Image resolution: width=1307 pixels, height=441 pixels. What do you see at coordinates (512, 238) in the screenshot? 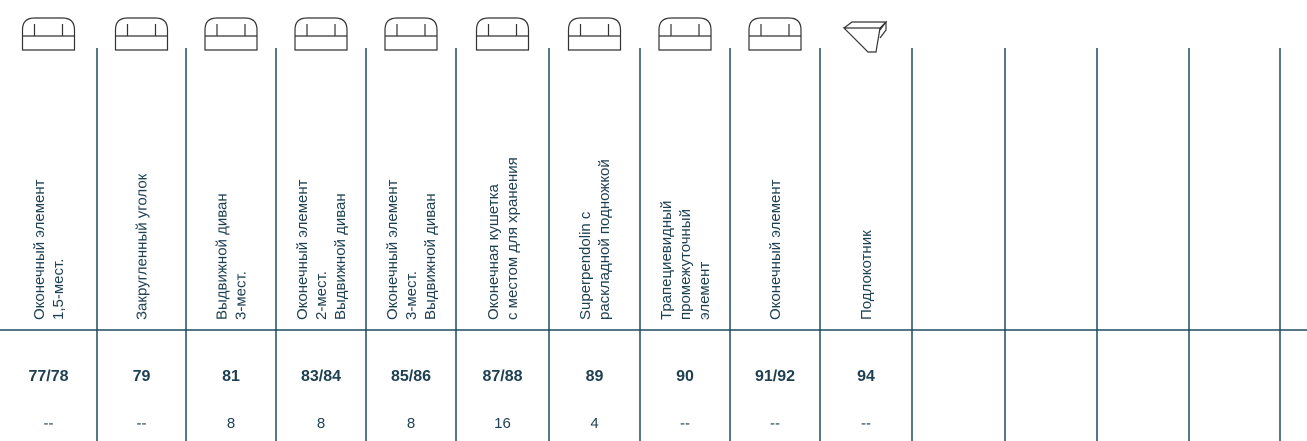
I see `column-label: с местом для хранения` at bounding box center [512, 238].